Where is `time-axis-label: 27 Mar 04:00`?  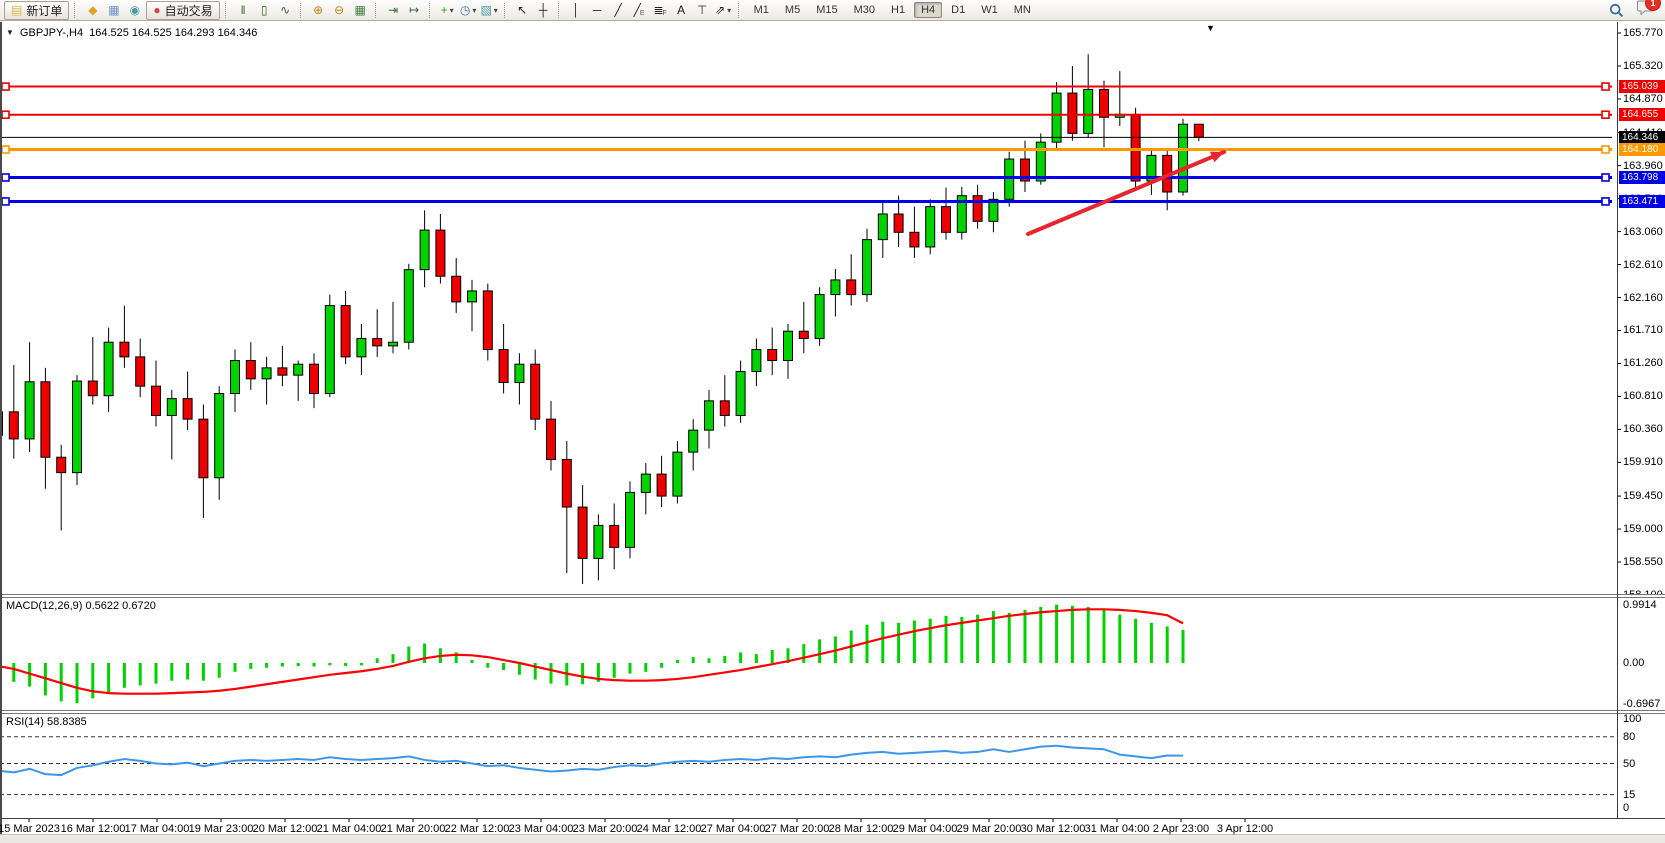
time-axis-label: 27 Mar 04:00 is located at coordinates (733, 829).